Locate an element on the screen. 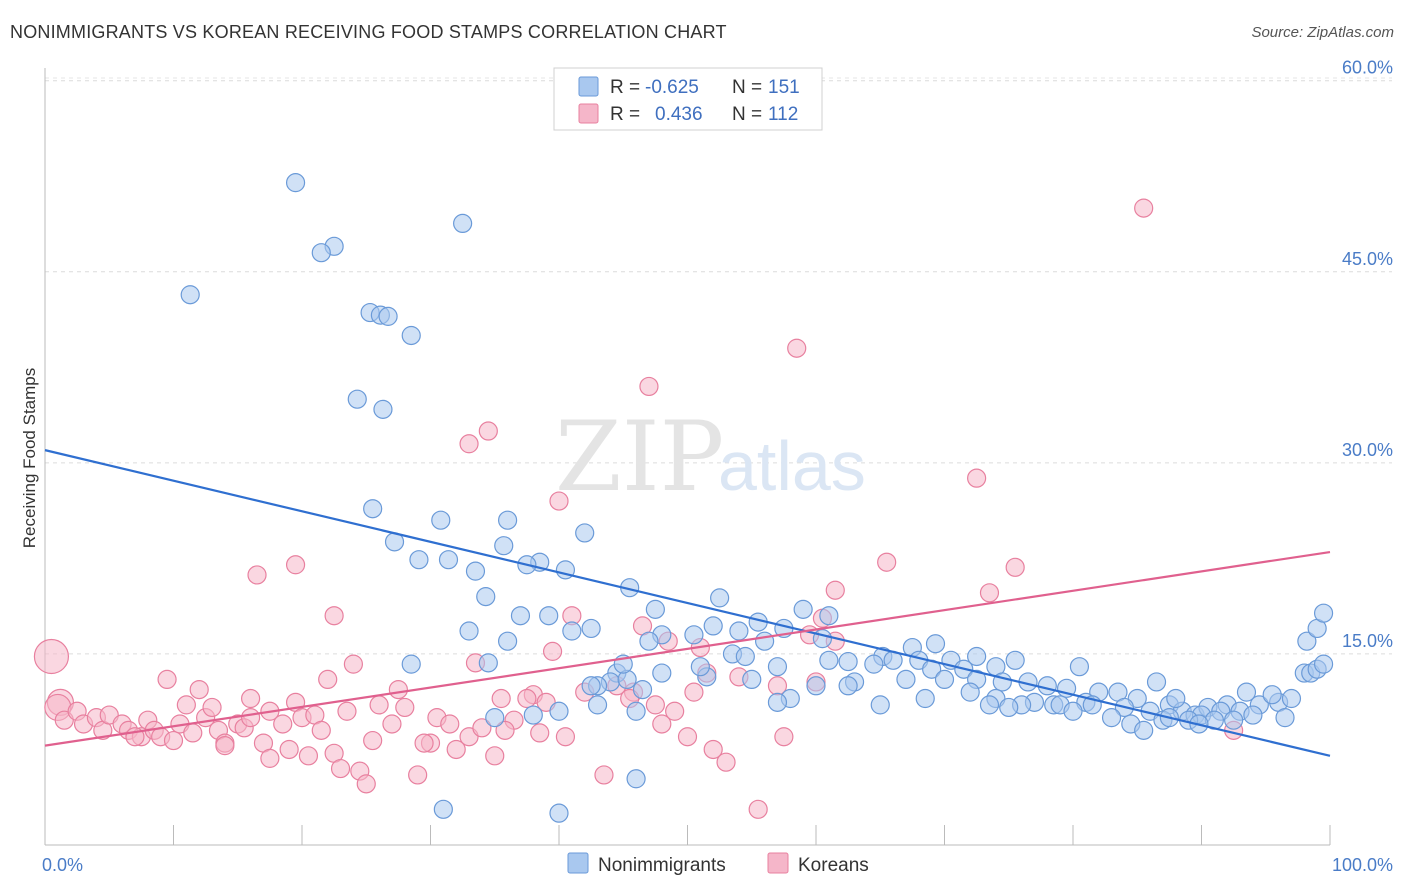 The height and width of the screenshot is (892, 1406). legend-swatch-koreans is located at coordinates (588, 113).